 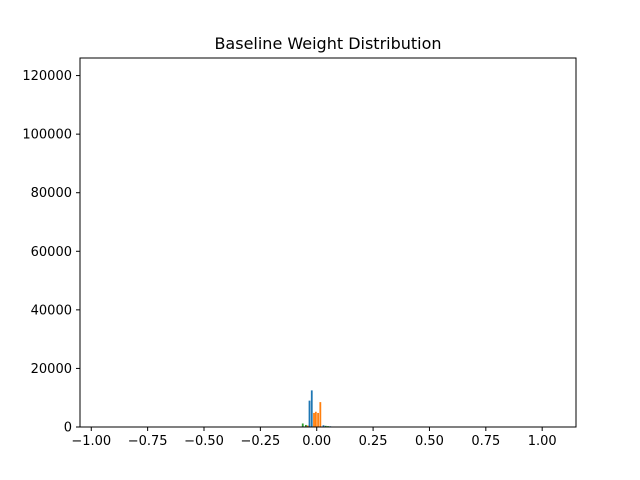 I want to click on y-tick-label: 80000, so click(x=51, y=193).